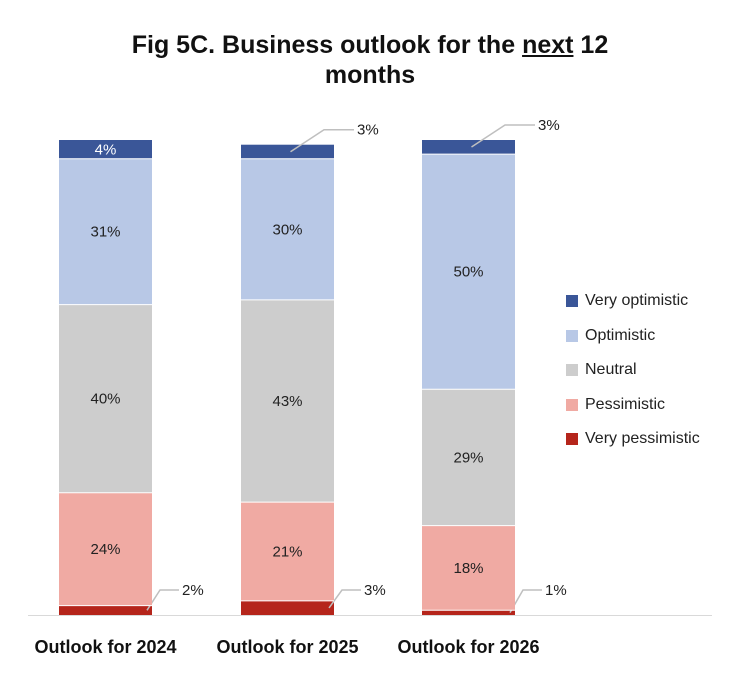  I want to click on legend-item-very-optimistic: Very optimistic, so click(633, 301).